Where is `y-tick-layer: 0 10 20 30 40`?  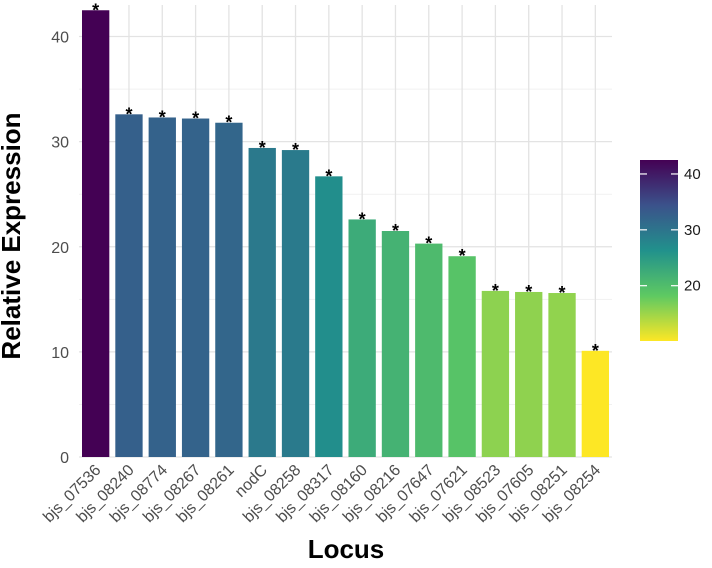 y-tick-layer: 0 10 20 30 40 is located at coordinates (60, 248).